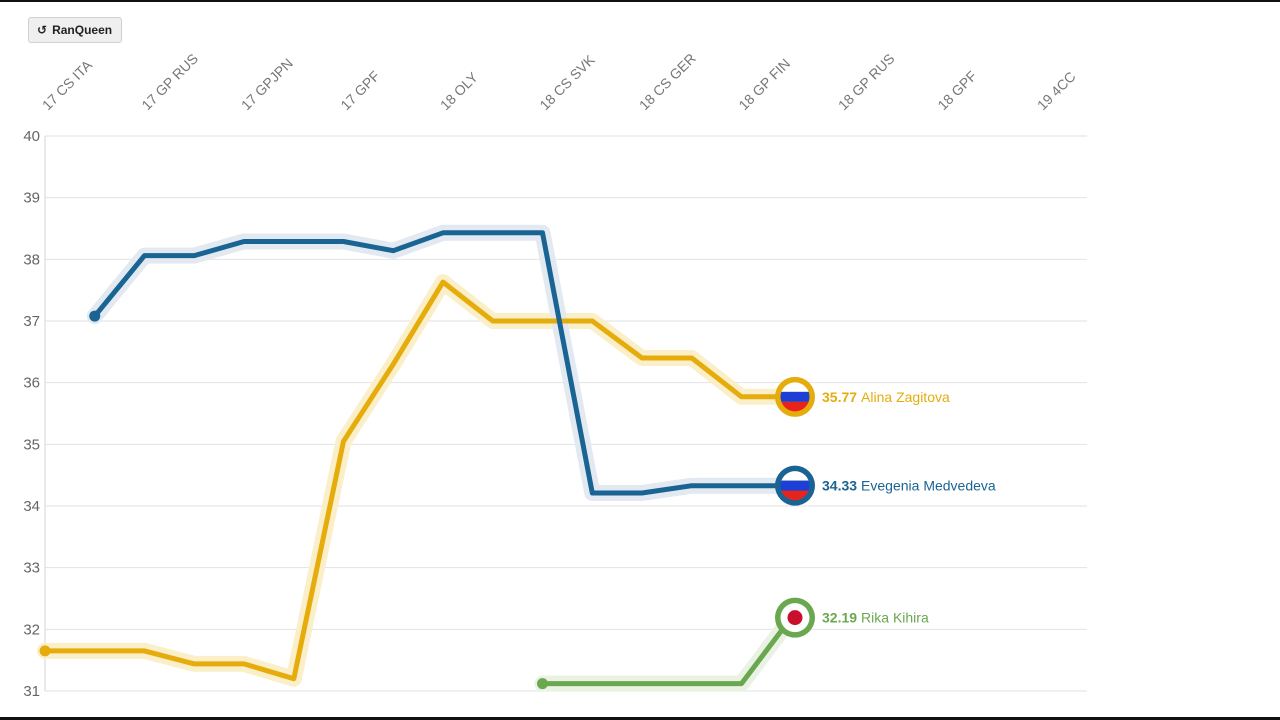 The height and width of the screenshot is (720, 1280). What do you see at coordinates (1056, 90) in the screenshot?
I see `x-tick-label: 19 4CC` at bounding box center [1056, 90].